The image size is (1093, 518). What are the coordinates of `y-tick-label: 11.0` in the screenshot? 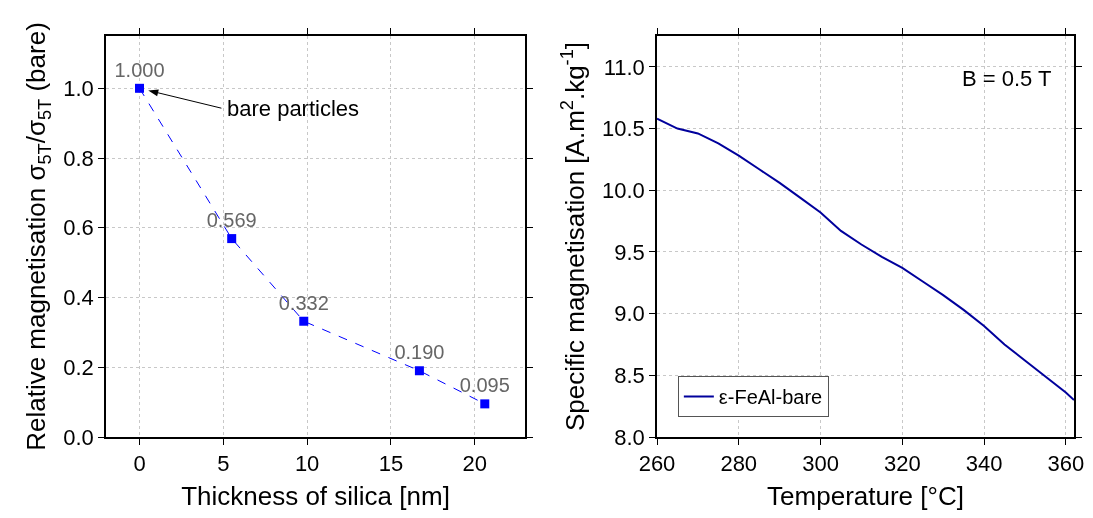 It's located at (624, 67).